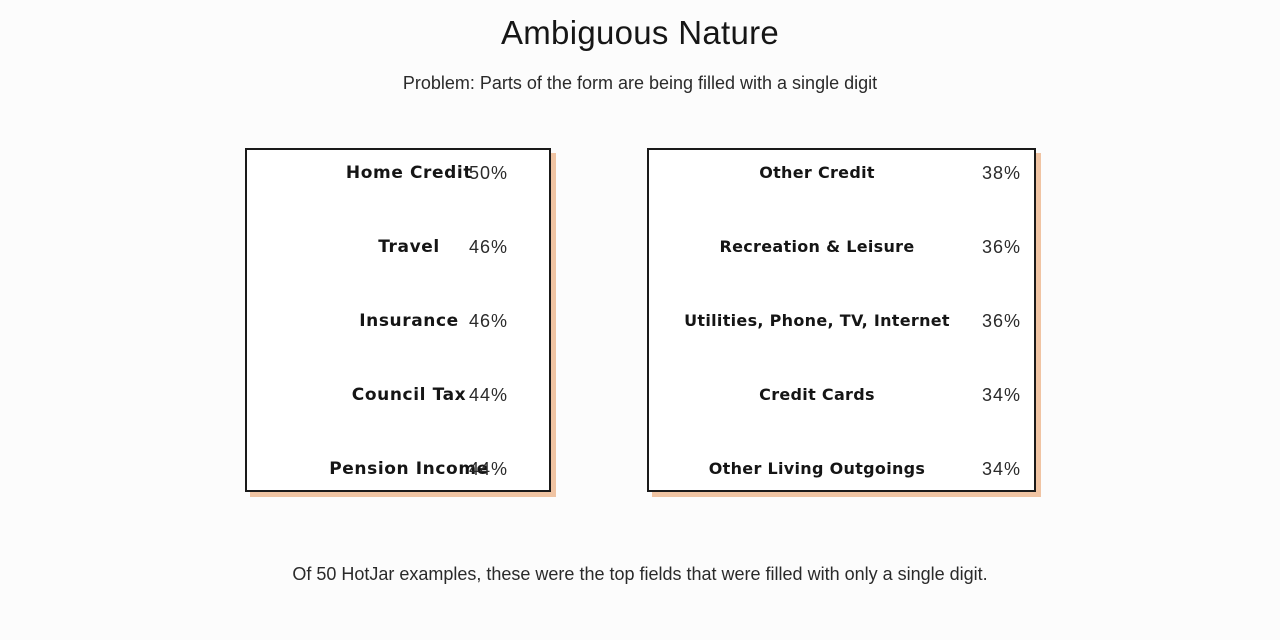 This screenshot has height=640, width=1280. What do you see at coordinates (1002, 173) in the screenshot?
I see `field-percent: 38%` at bounding box center [1002, 173].